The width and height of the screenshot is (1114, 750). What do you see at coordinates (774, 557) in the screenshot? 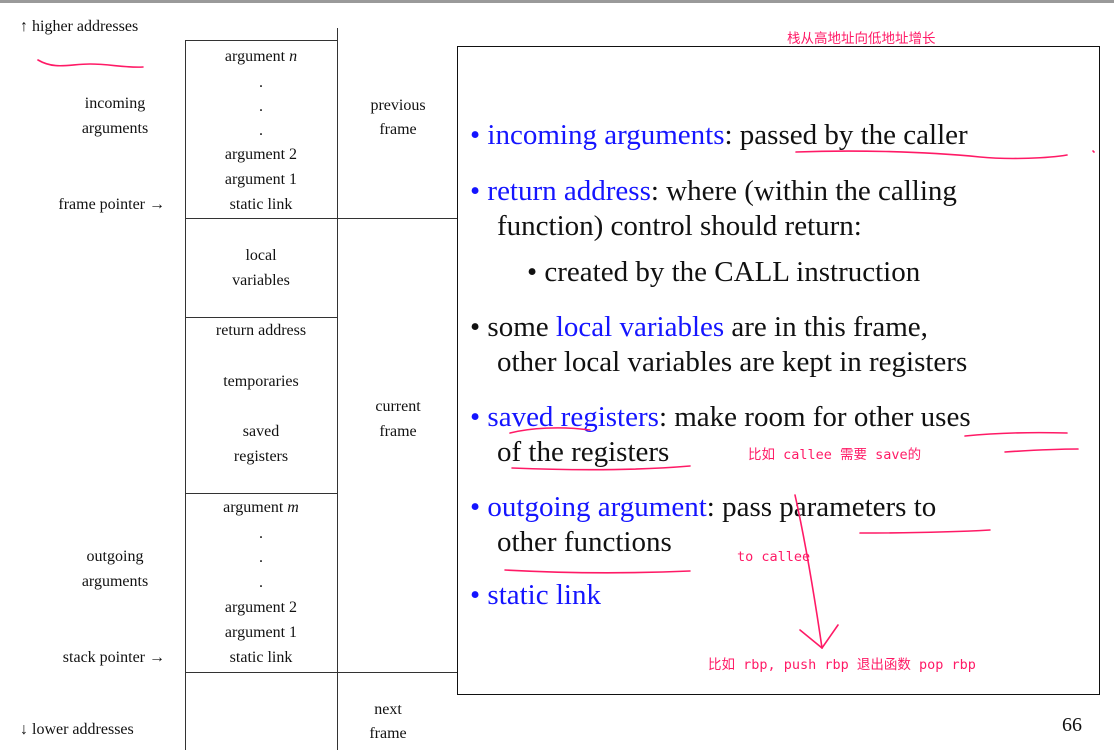
I see `annotation-to-callee: to callee` at bounding box center [774, 557].